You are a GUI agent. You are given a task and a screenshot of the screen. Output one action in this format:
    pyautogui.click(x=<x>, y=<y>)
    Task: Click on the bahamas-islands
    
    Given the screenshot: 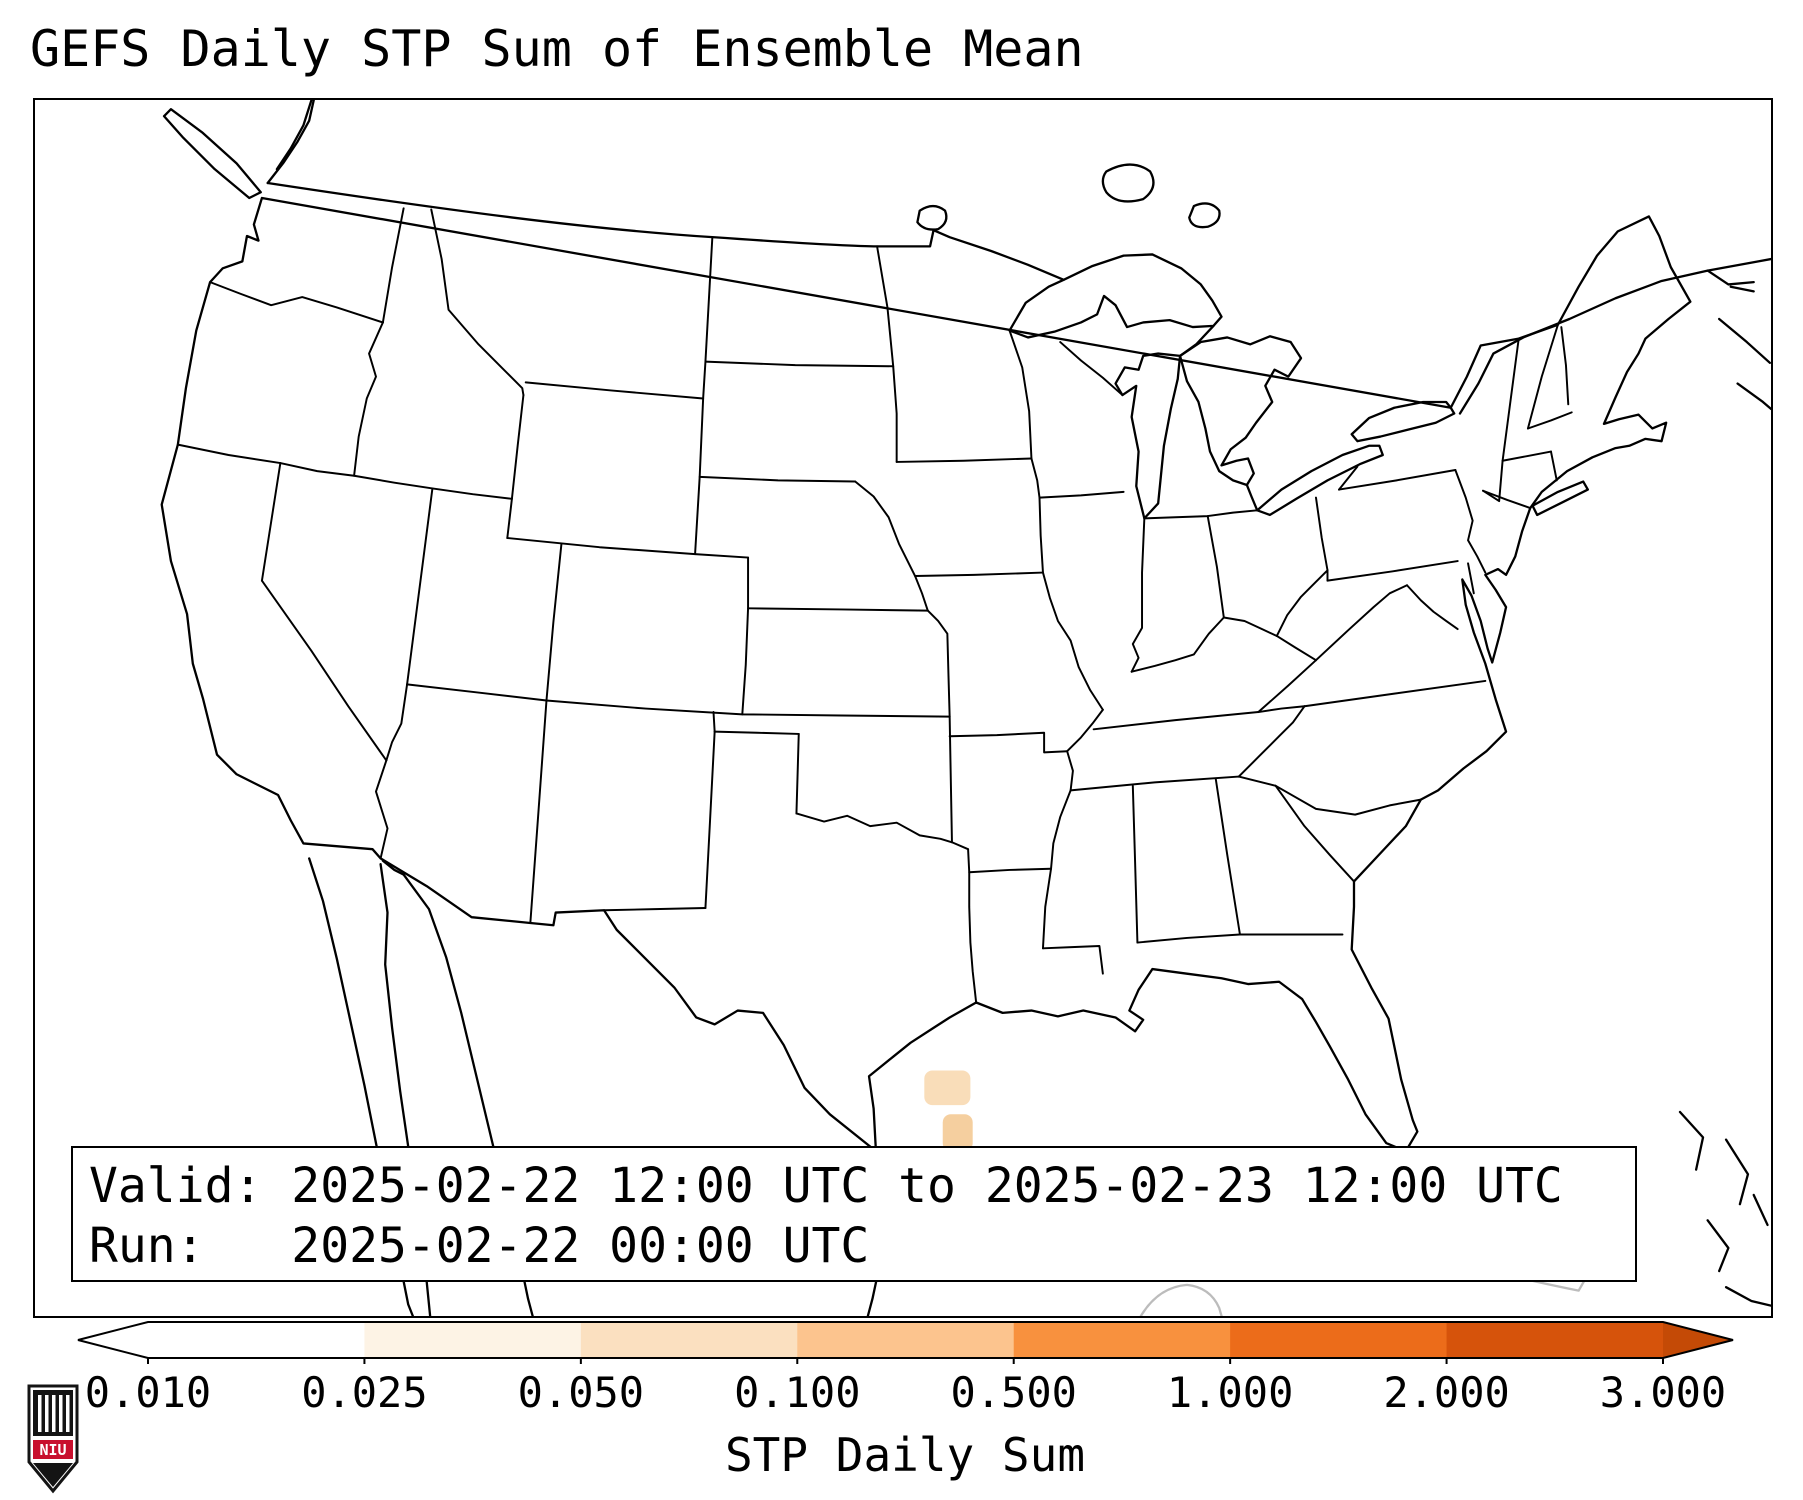 What is the action you would take?
    pyautogui.click(x=1724, y=1208)
    